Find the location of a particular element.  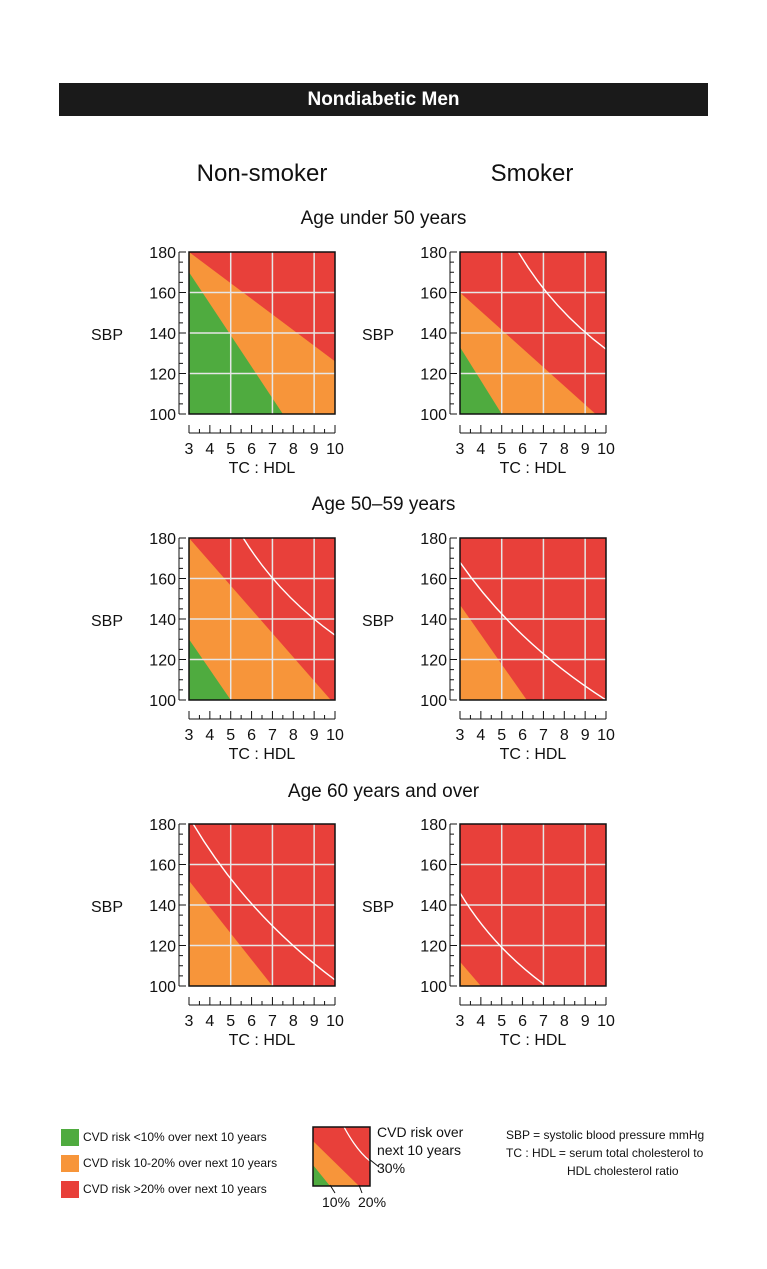

key-label-20: 20% is located at coordinates (372, 1202).